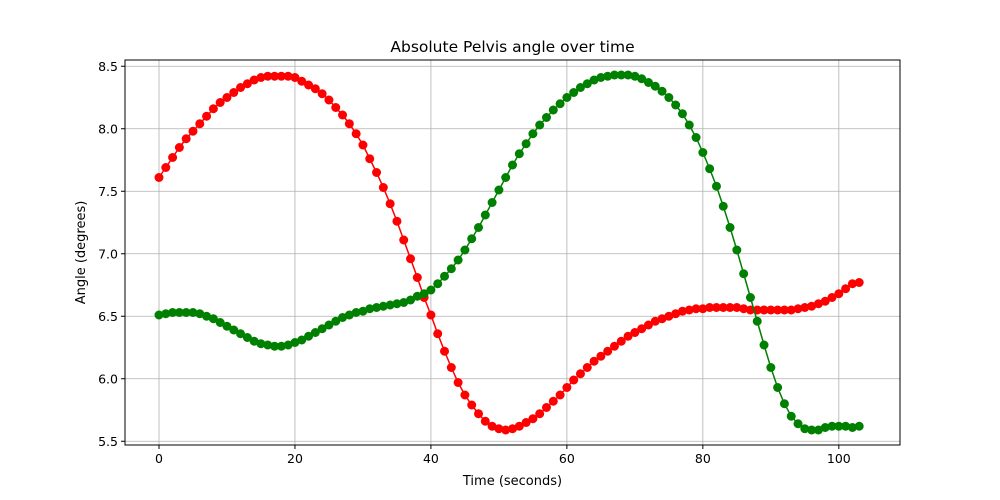  I want to click on x-tick-label: 100, so click(839, 458).